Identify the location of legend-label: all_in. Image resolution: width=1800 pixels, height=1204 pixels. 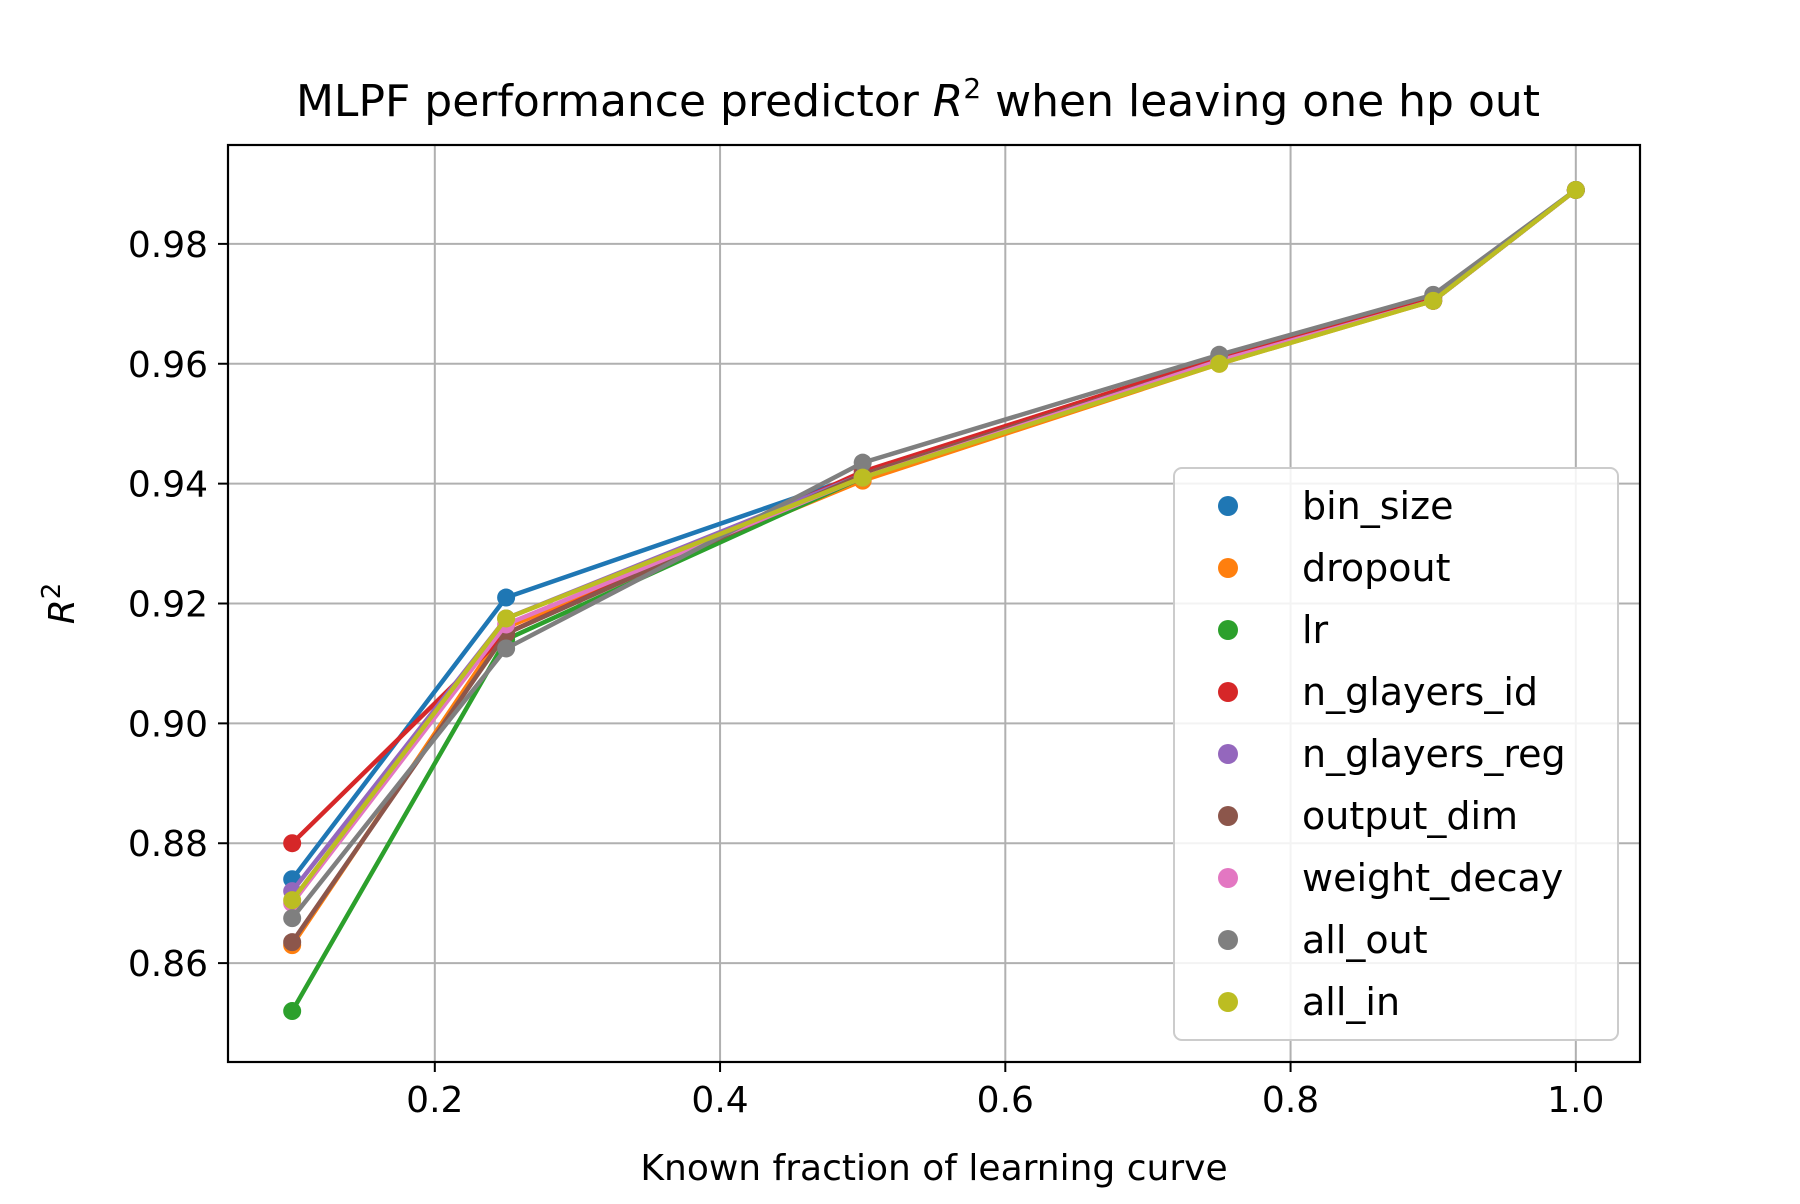
(1351, 1002).